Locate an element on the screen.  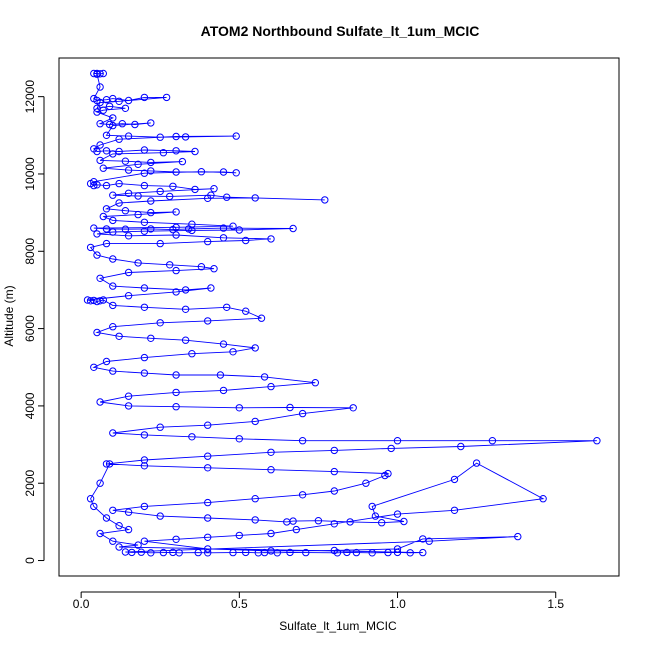
chart-title: ATOM2 Northbound Sulfate_lt_1um_MCIC is located at coordinates (340, 31).